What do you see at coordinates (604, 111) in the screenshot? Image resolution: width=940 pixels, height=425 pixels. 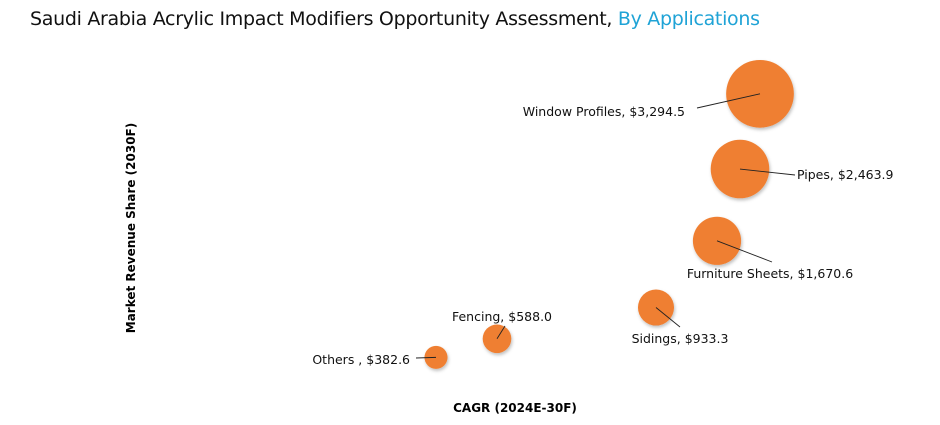 I see `data-label: Window Profiles, $3,294.5` at bounding box center [604, 111].